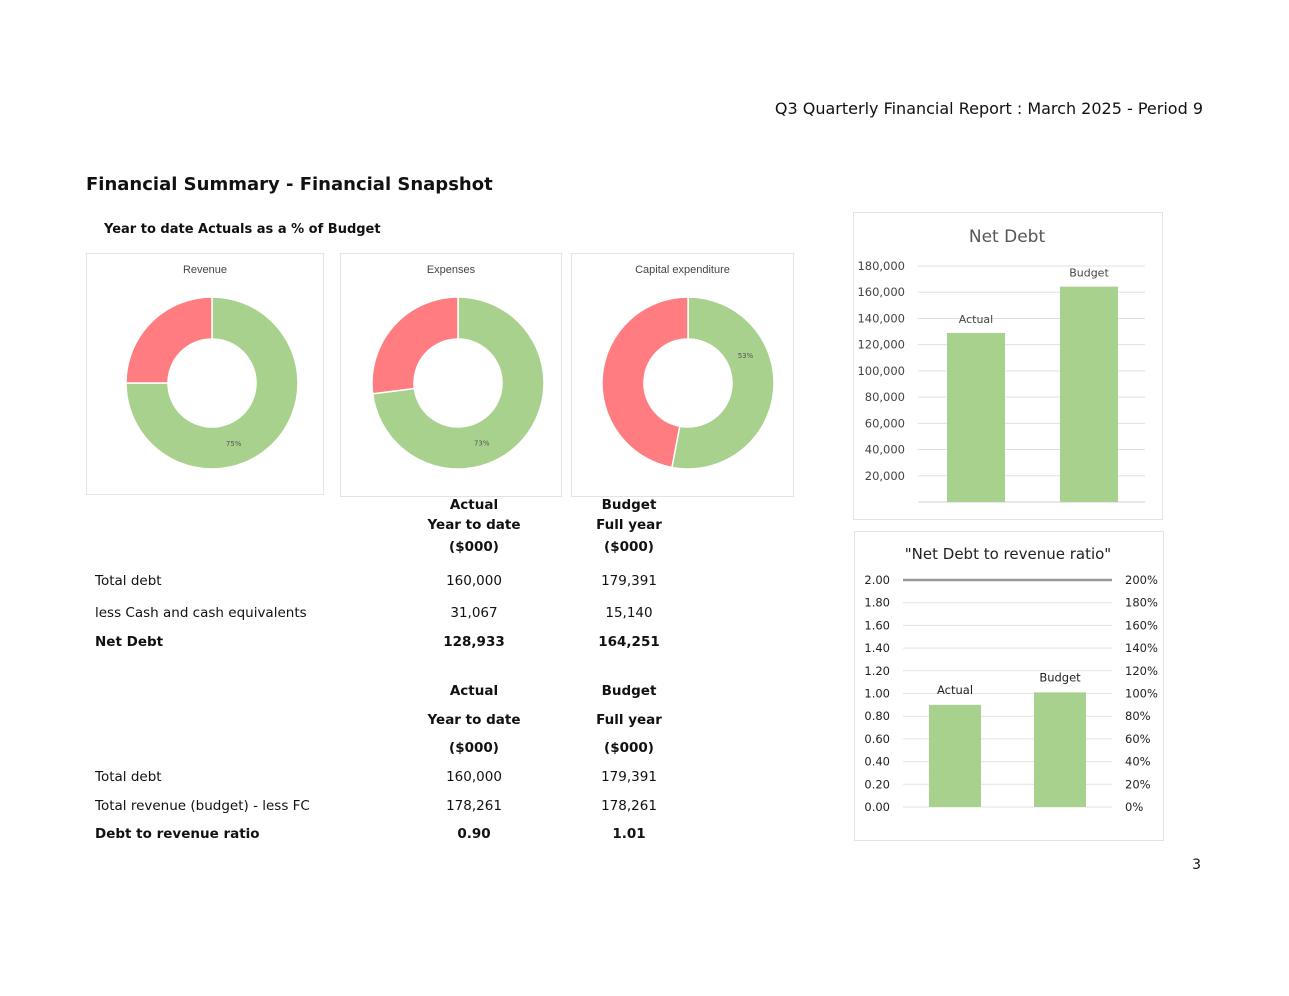 The image size is (1289, 996). I want to click on y-tick-label: 1.00, so click(877, 694).